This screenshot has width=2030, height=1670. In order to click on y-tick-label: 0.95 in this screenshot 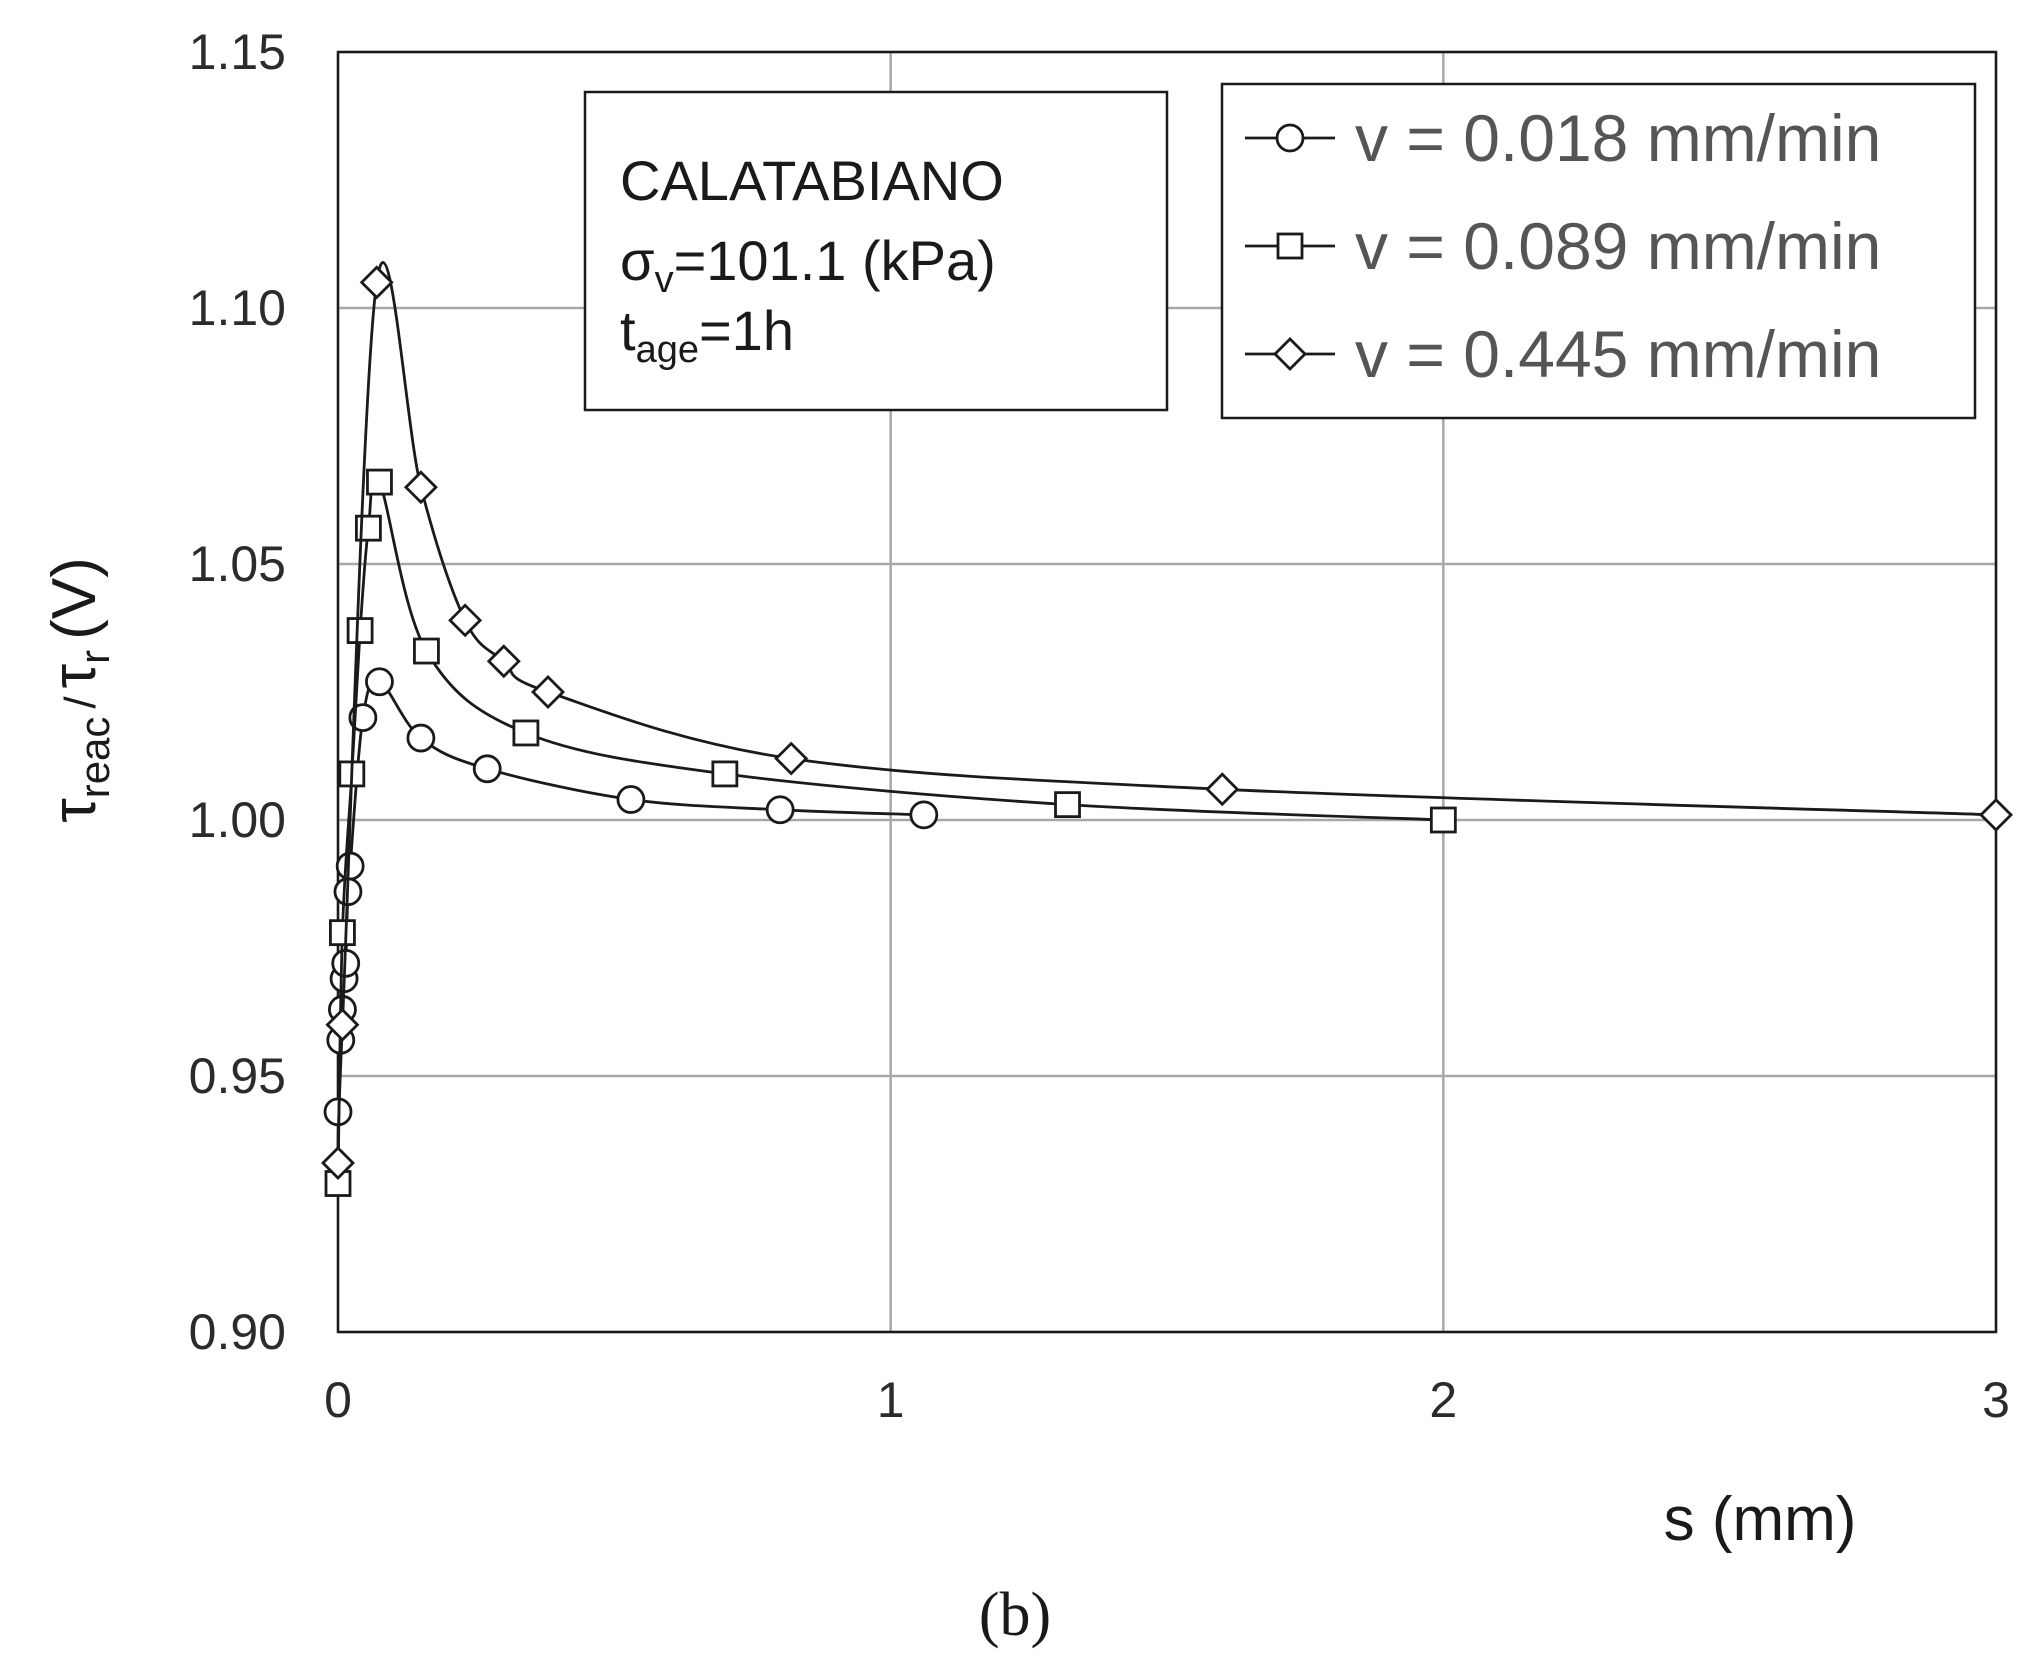, I will do `click(237, 1076)`.